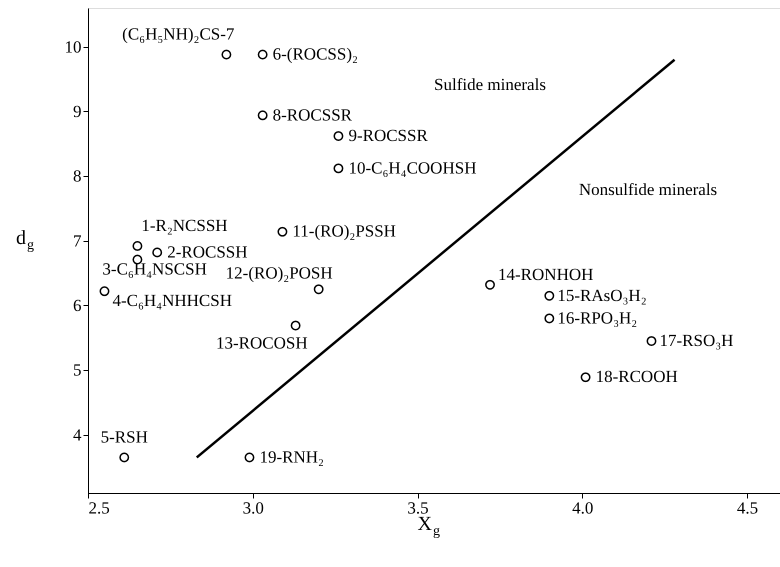  What do you see at coordinates (178, 34) in the screenshot?
I see `annotation: (C₆H₅NH)₂CS-7` at bounding box center [178, 34].